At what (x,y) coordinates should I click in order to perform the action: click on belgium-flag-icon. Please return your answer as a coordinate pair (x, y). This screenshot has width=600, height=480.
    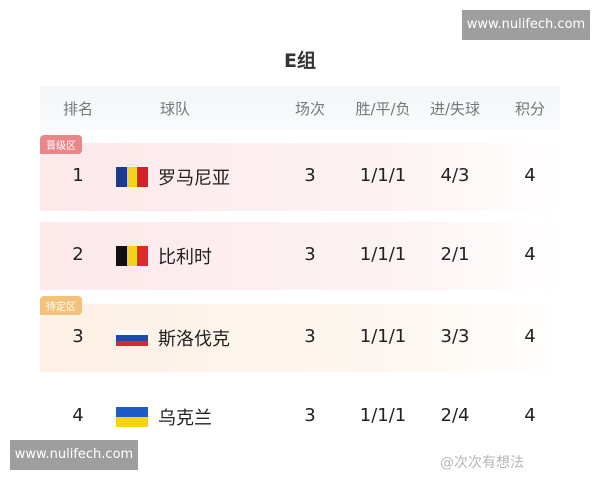
    Looking at the image, I should click on (132, 256).